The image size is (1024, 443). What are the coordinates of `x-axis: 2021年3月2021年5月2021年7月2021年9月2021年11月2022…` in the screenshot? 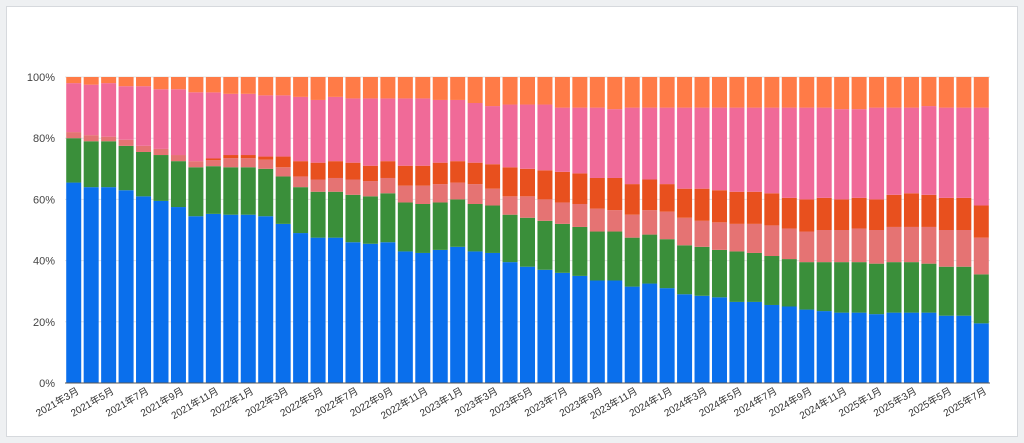 It's located at (511, 402).